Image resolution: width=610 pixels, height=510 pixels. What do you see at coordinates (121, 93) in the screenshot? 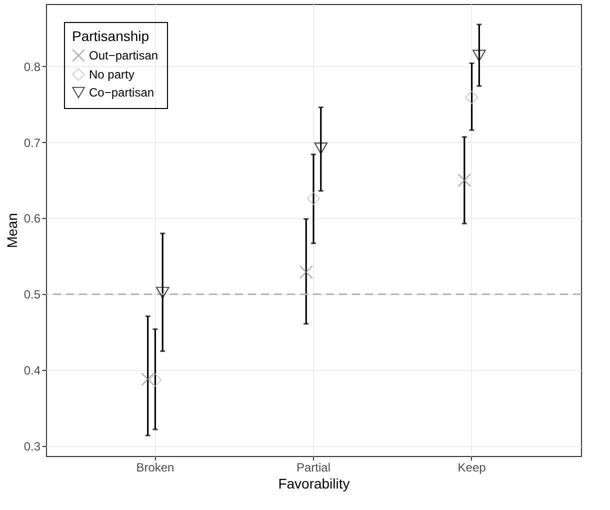
I see `legend-label: Co−partisan` at bounding box center [121, 93].